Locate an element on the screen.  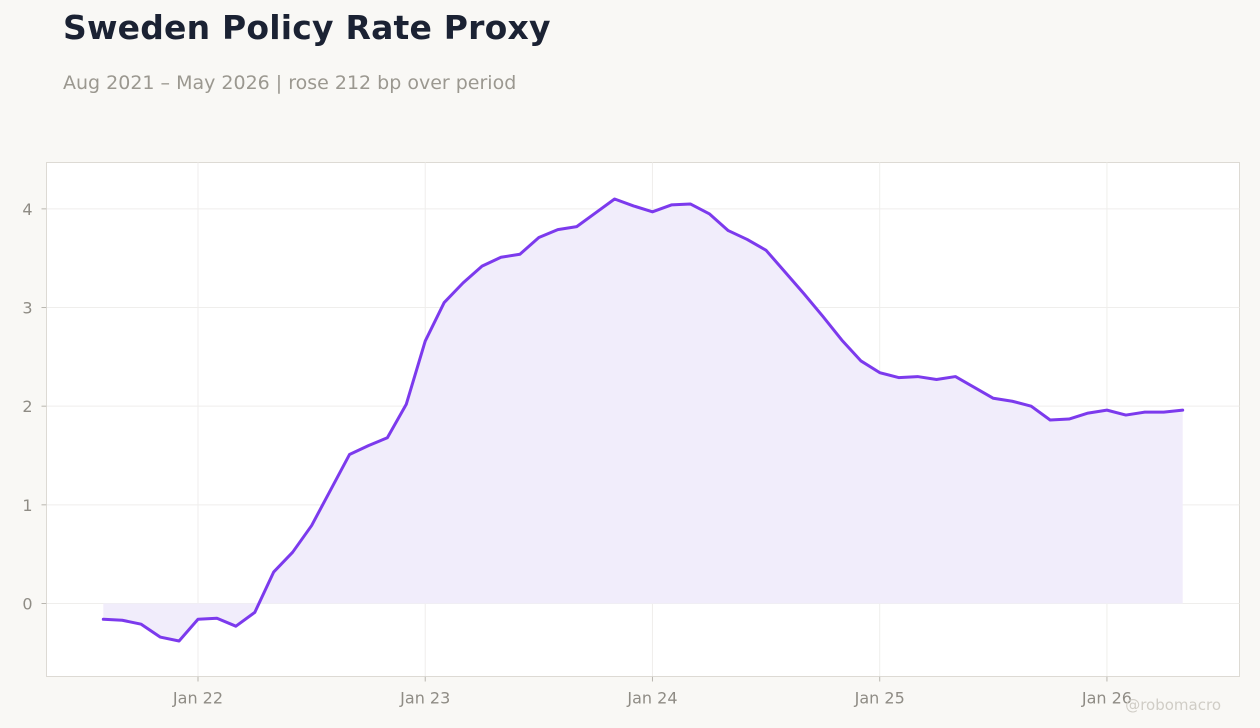
watermark-text: @robomacro is located at coordinates (1173, 705).